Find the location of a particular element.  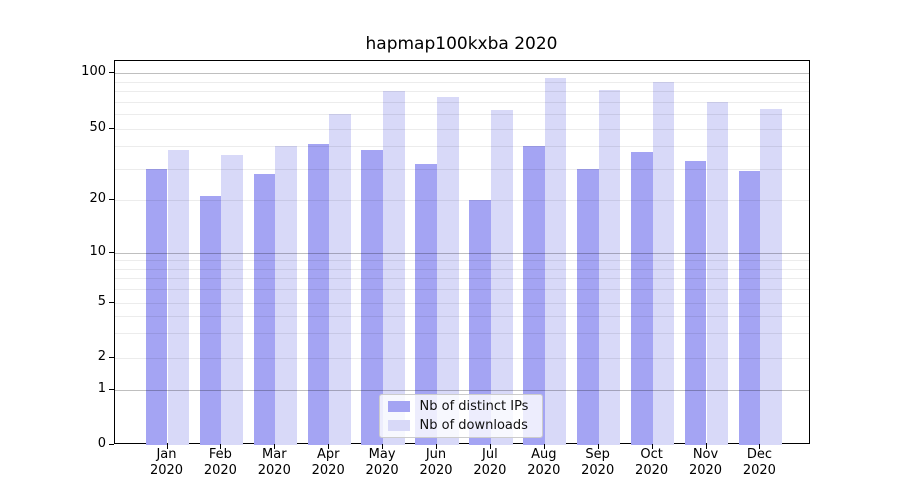

x-tick-mark-mar is located at coordinates (275, 446).